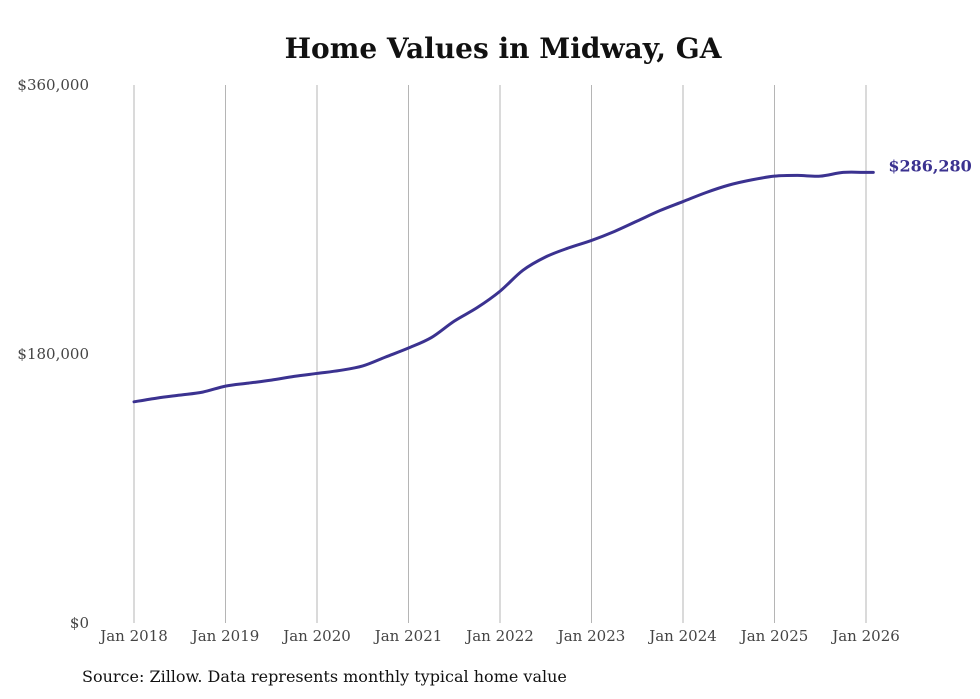  Describe the element at coordinates (408, 636) in the screenshot. I see `x-tick-label-3: Jan 2021` at that location.